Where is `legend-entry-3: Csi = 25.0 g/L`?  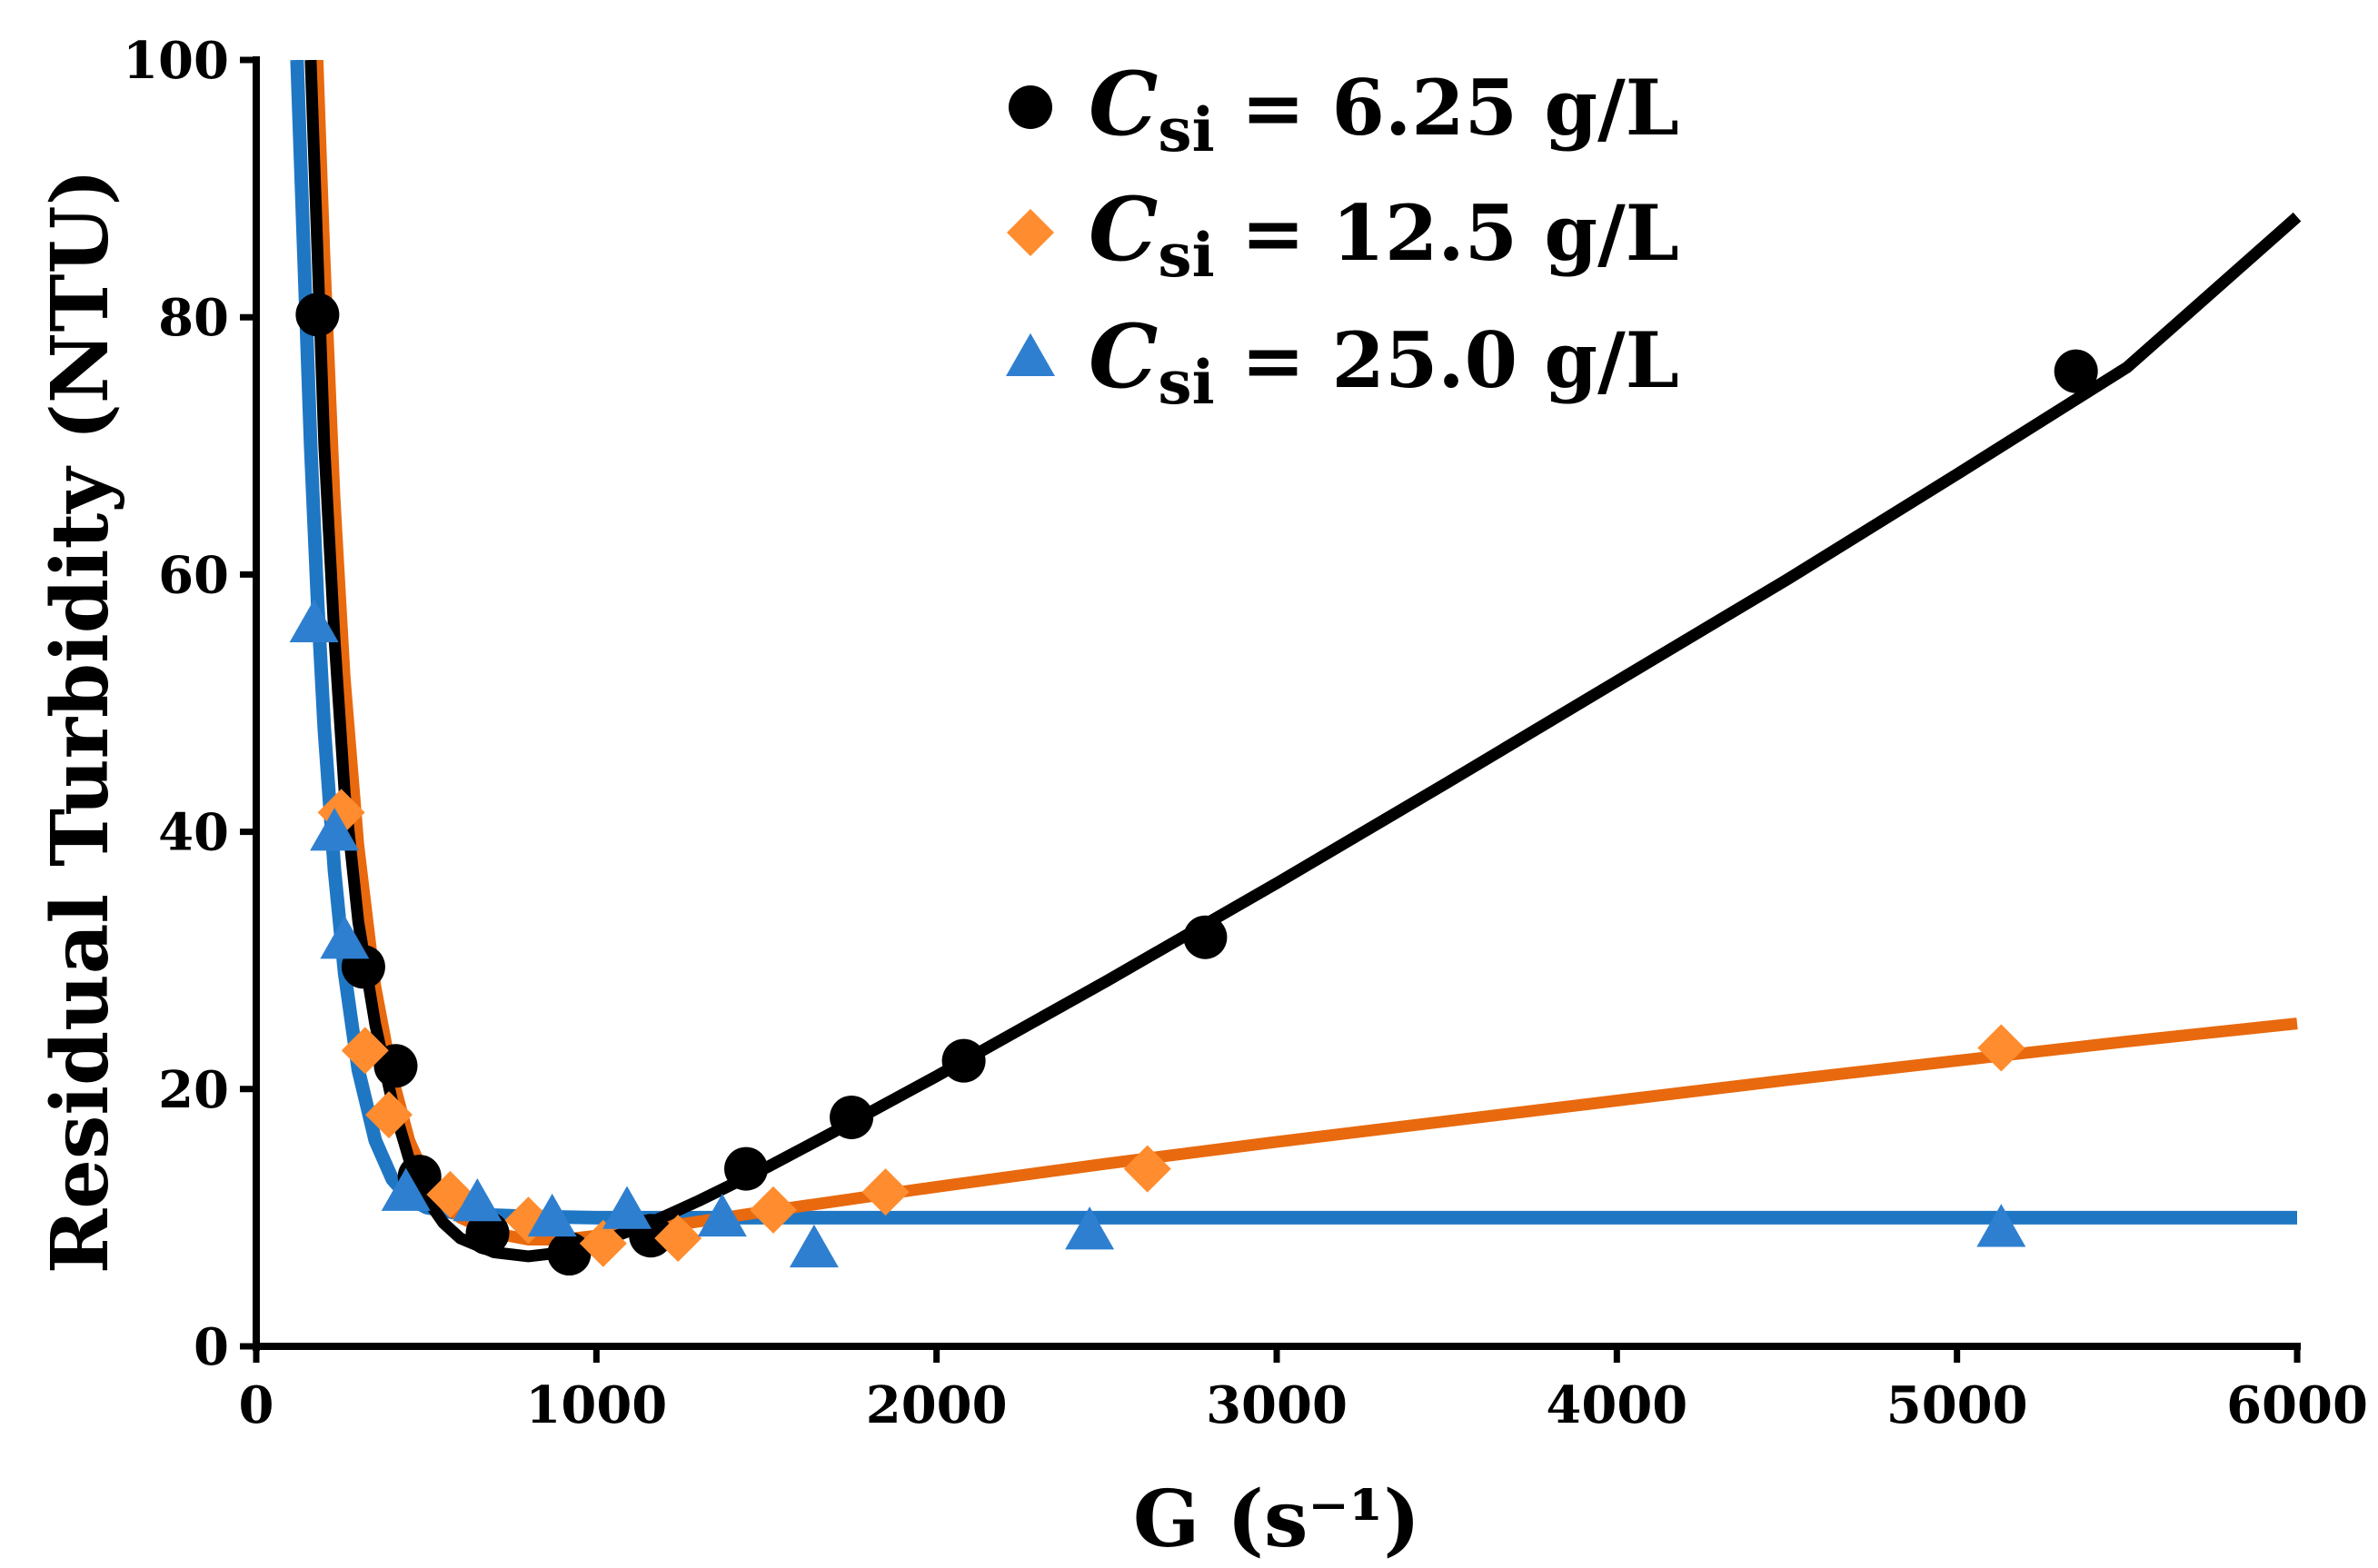
legend-entry-3: Csi = 25.0 g/L is located at coordinates (1342, 361).